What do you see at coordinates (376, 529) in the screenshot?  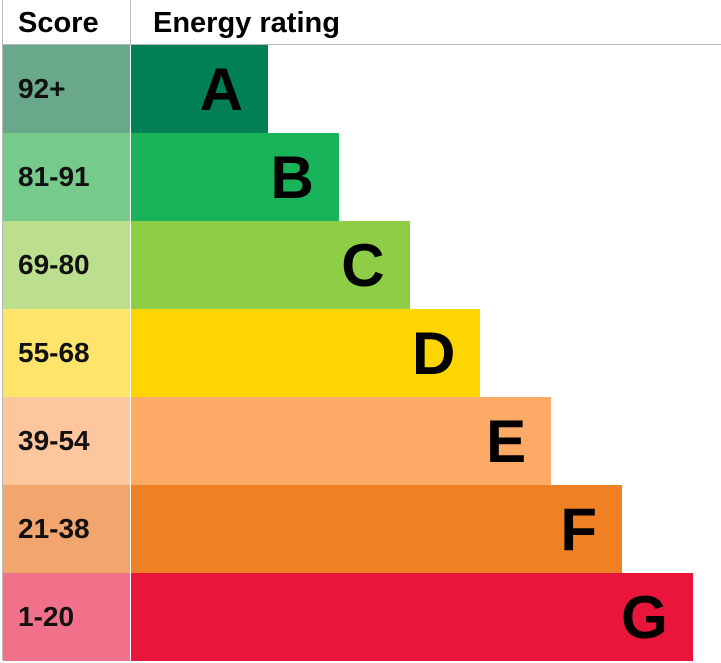 I see `rating-band: F` at bounding box center [376, 529].